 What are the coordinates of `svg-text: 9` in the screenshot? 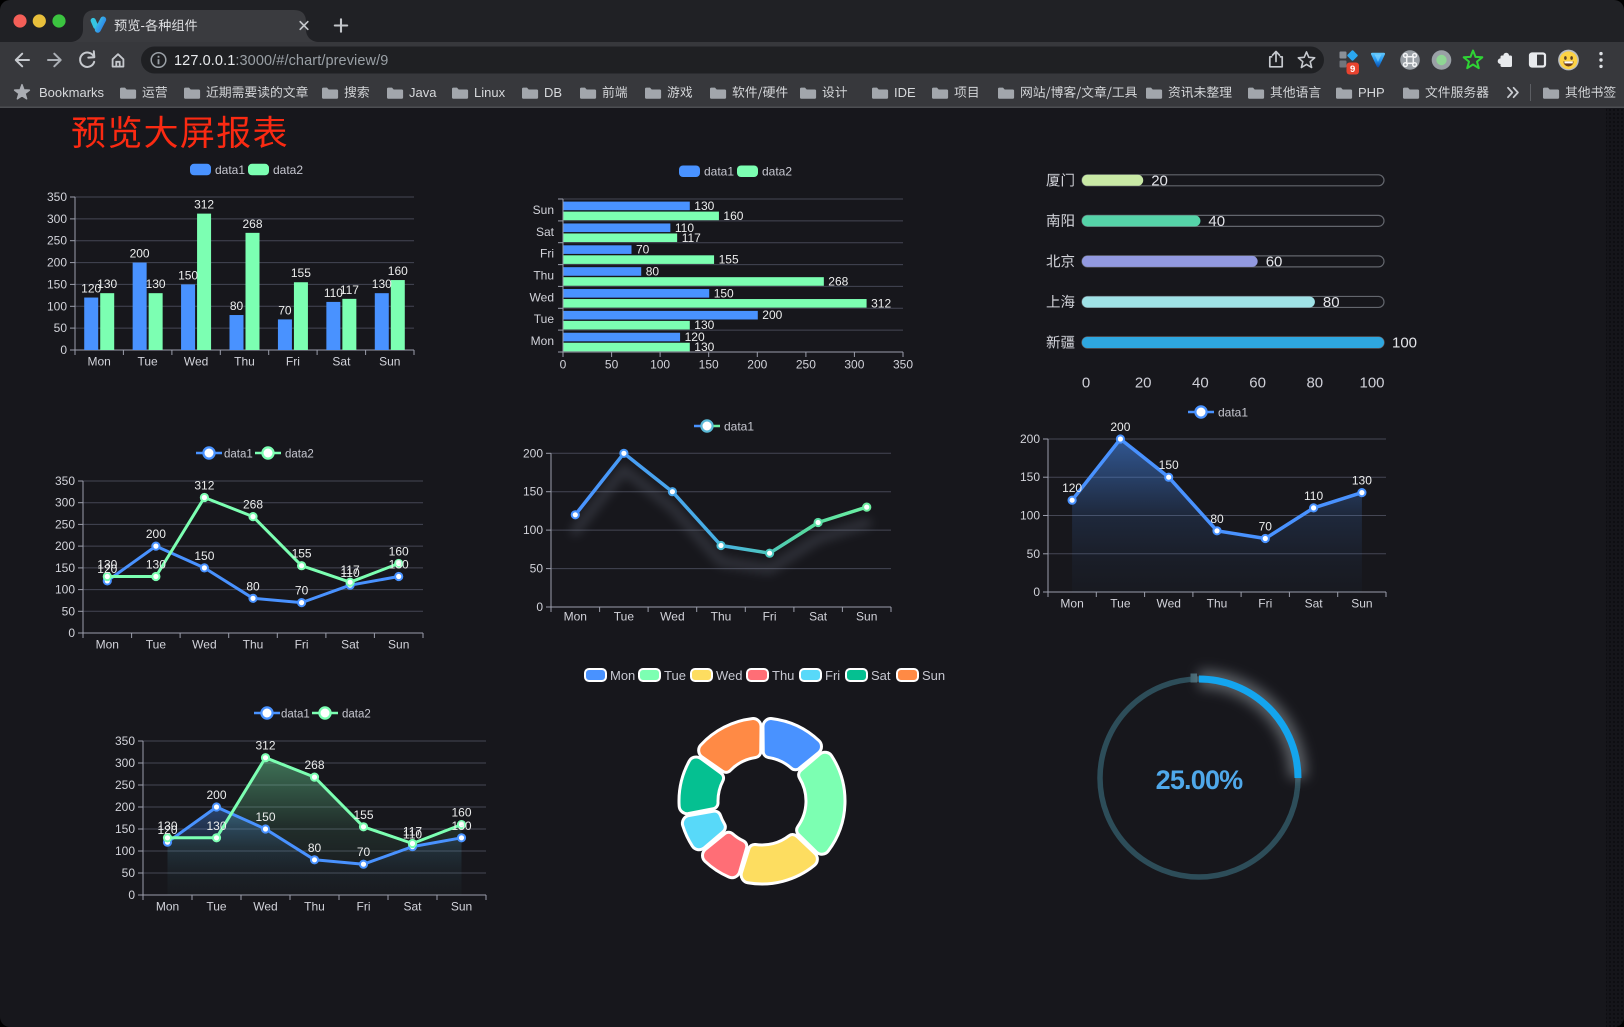 It's located at (1352, 69).